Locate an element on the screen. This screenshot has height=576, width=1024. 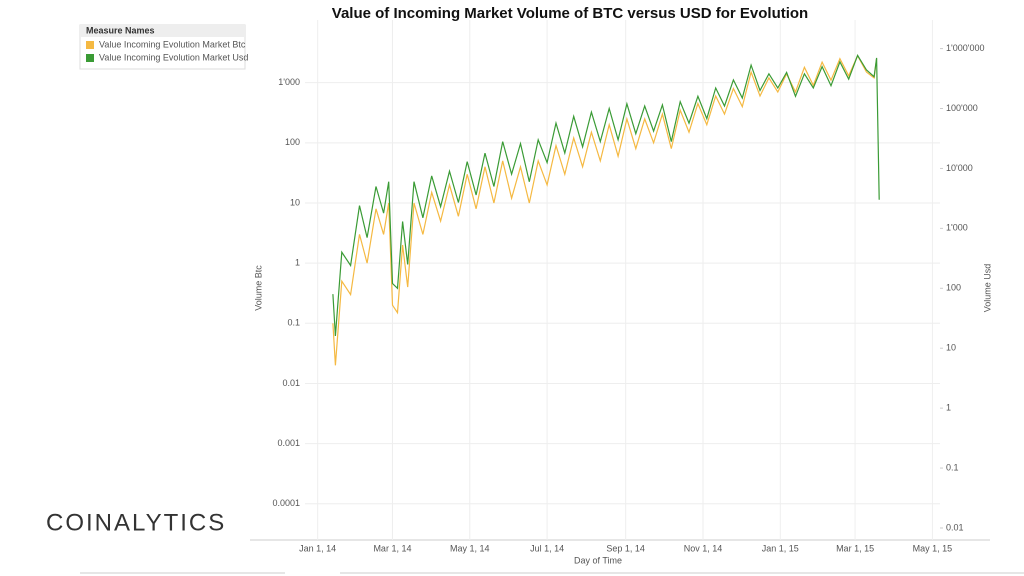
y2-tick-label: 100'000 is located at coordinates (962, 108).